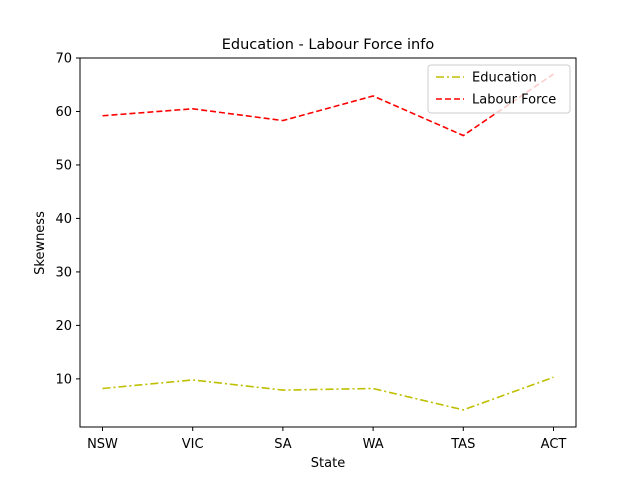  I want to click on chart-title: Education - Labour Force info, so click(328, 45).